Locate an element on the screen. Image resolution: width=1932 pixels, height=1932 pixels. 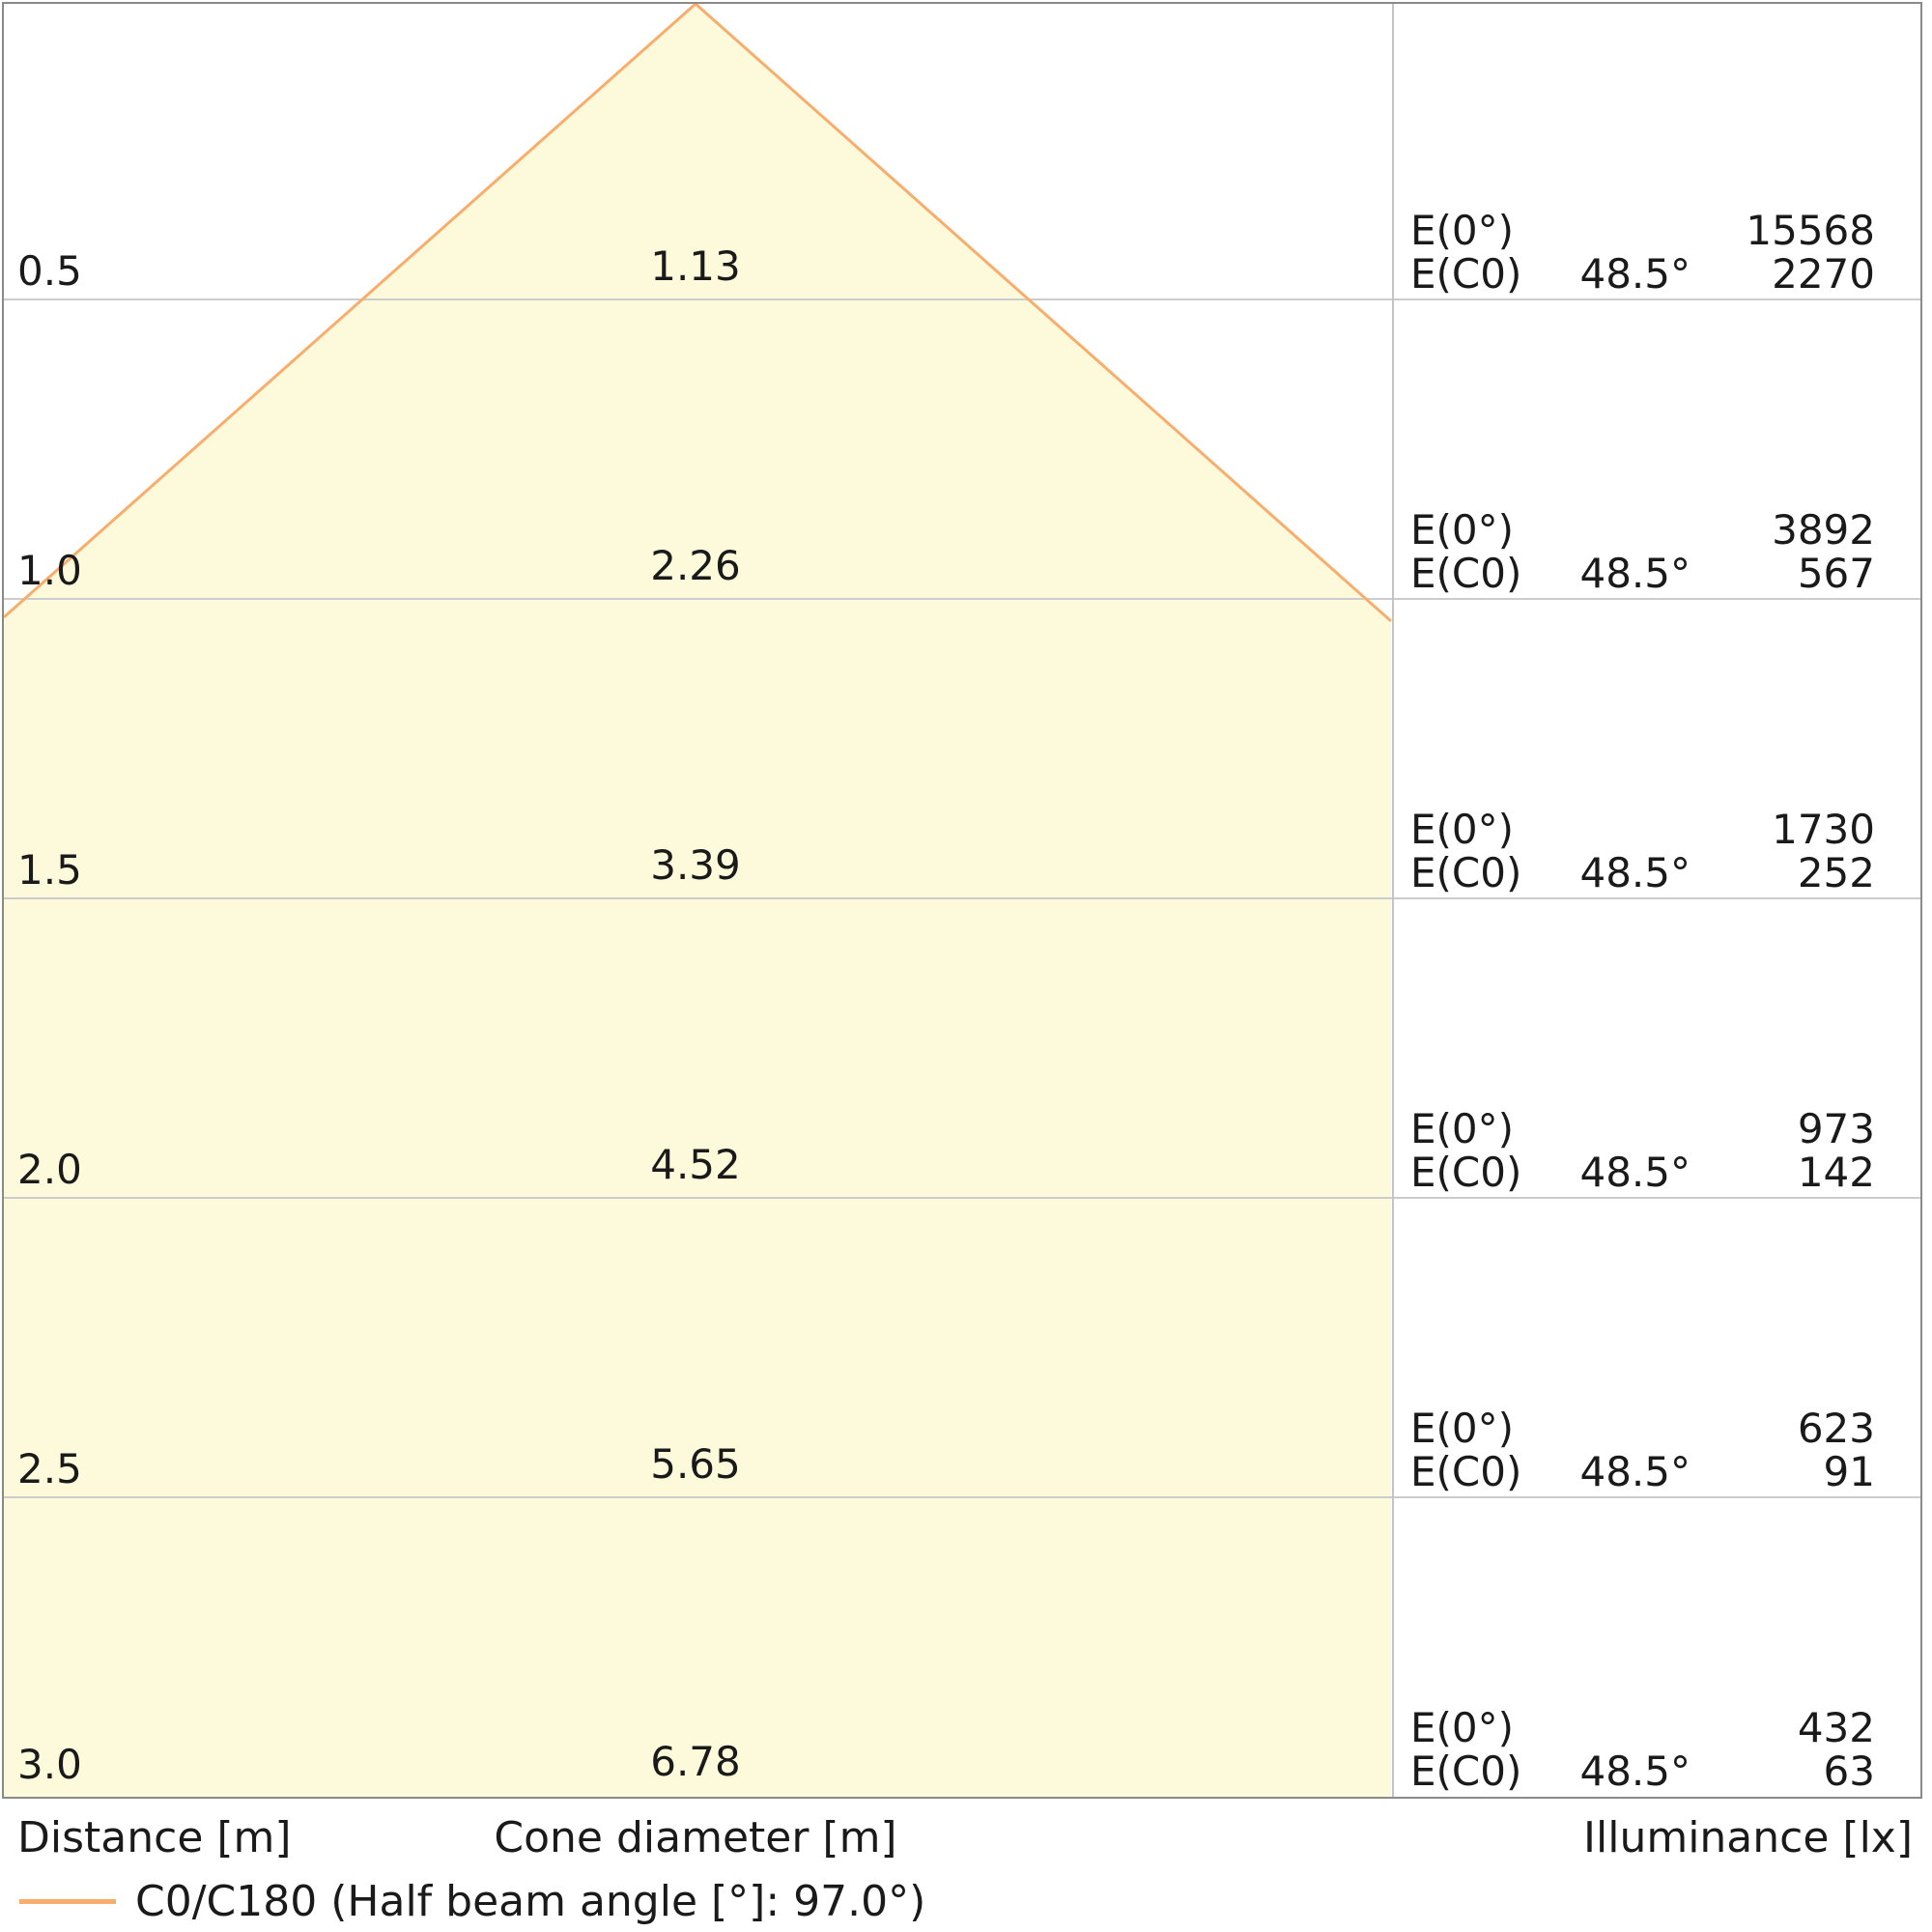
cone-edge-left is located at coordinates (350, 311).